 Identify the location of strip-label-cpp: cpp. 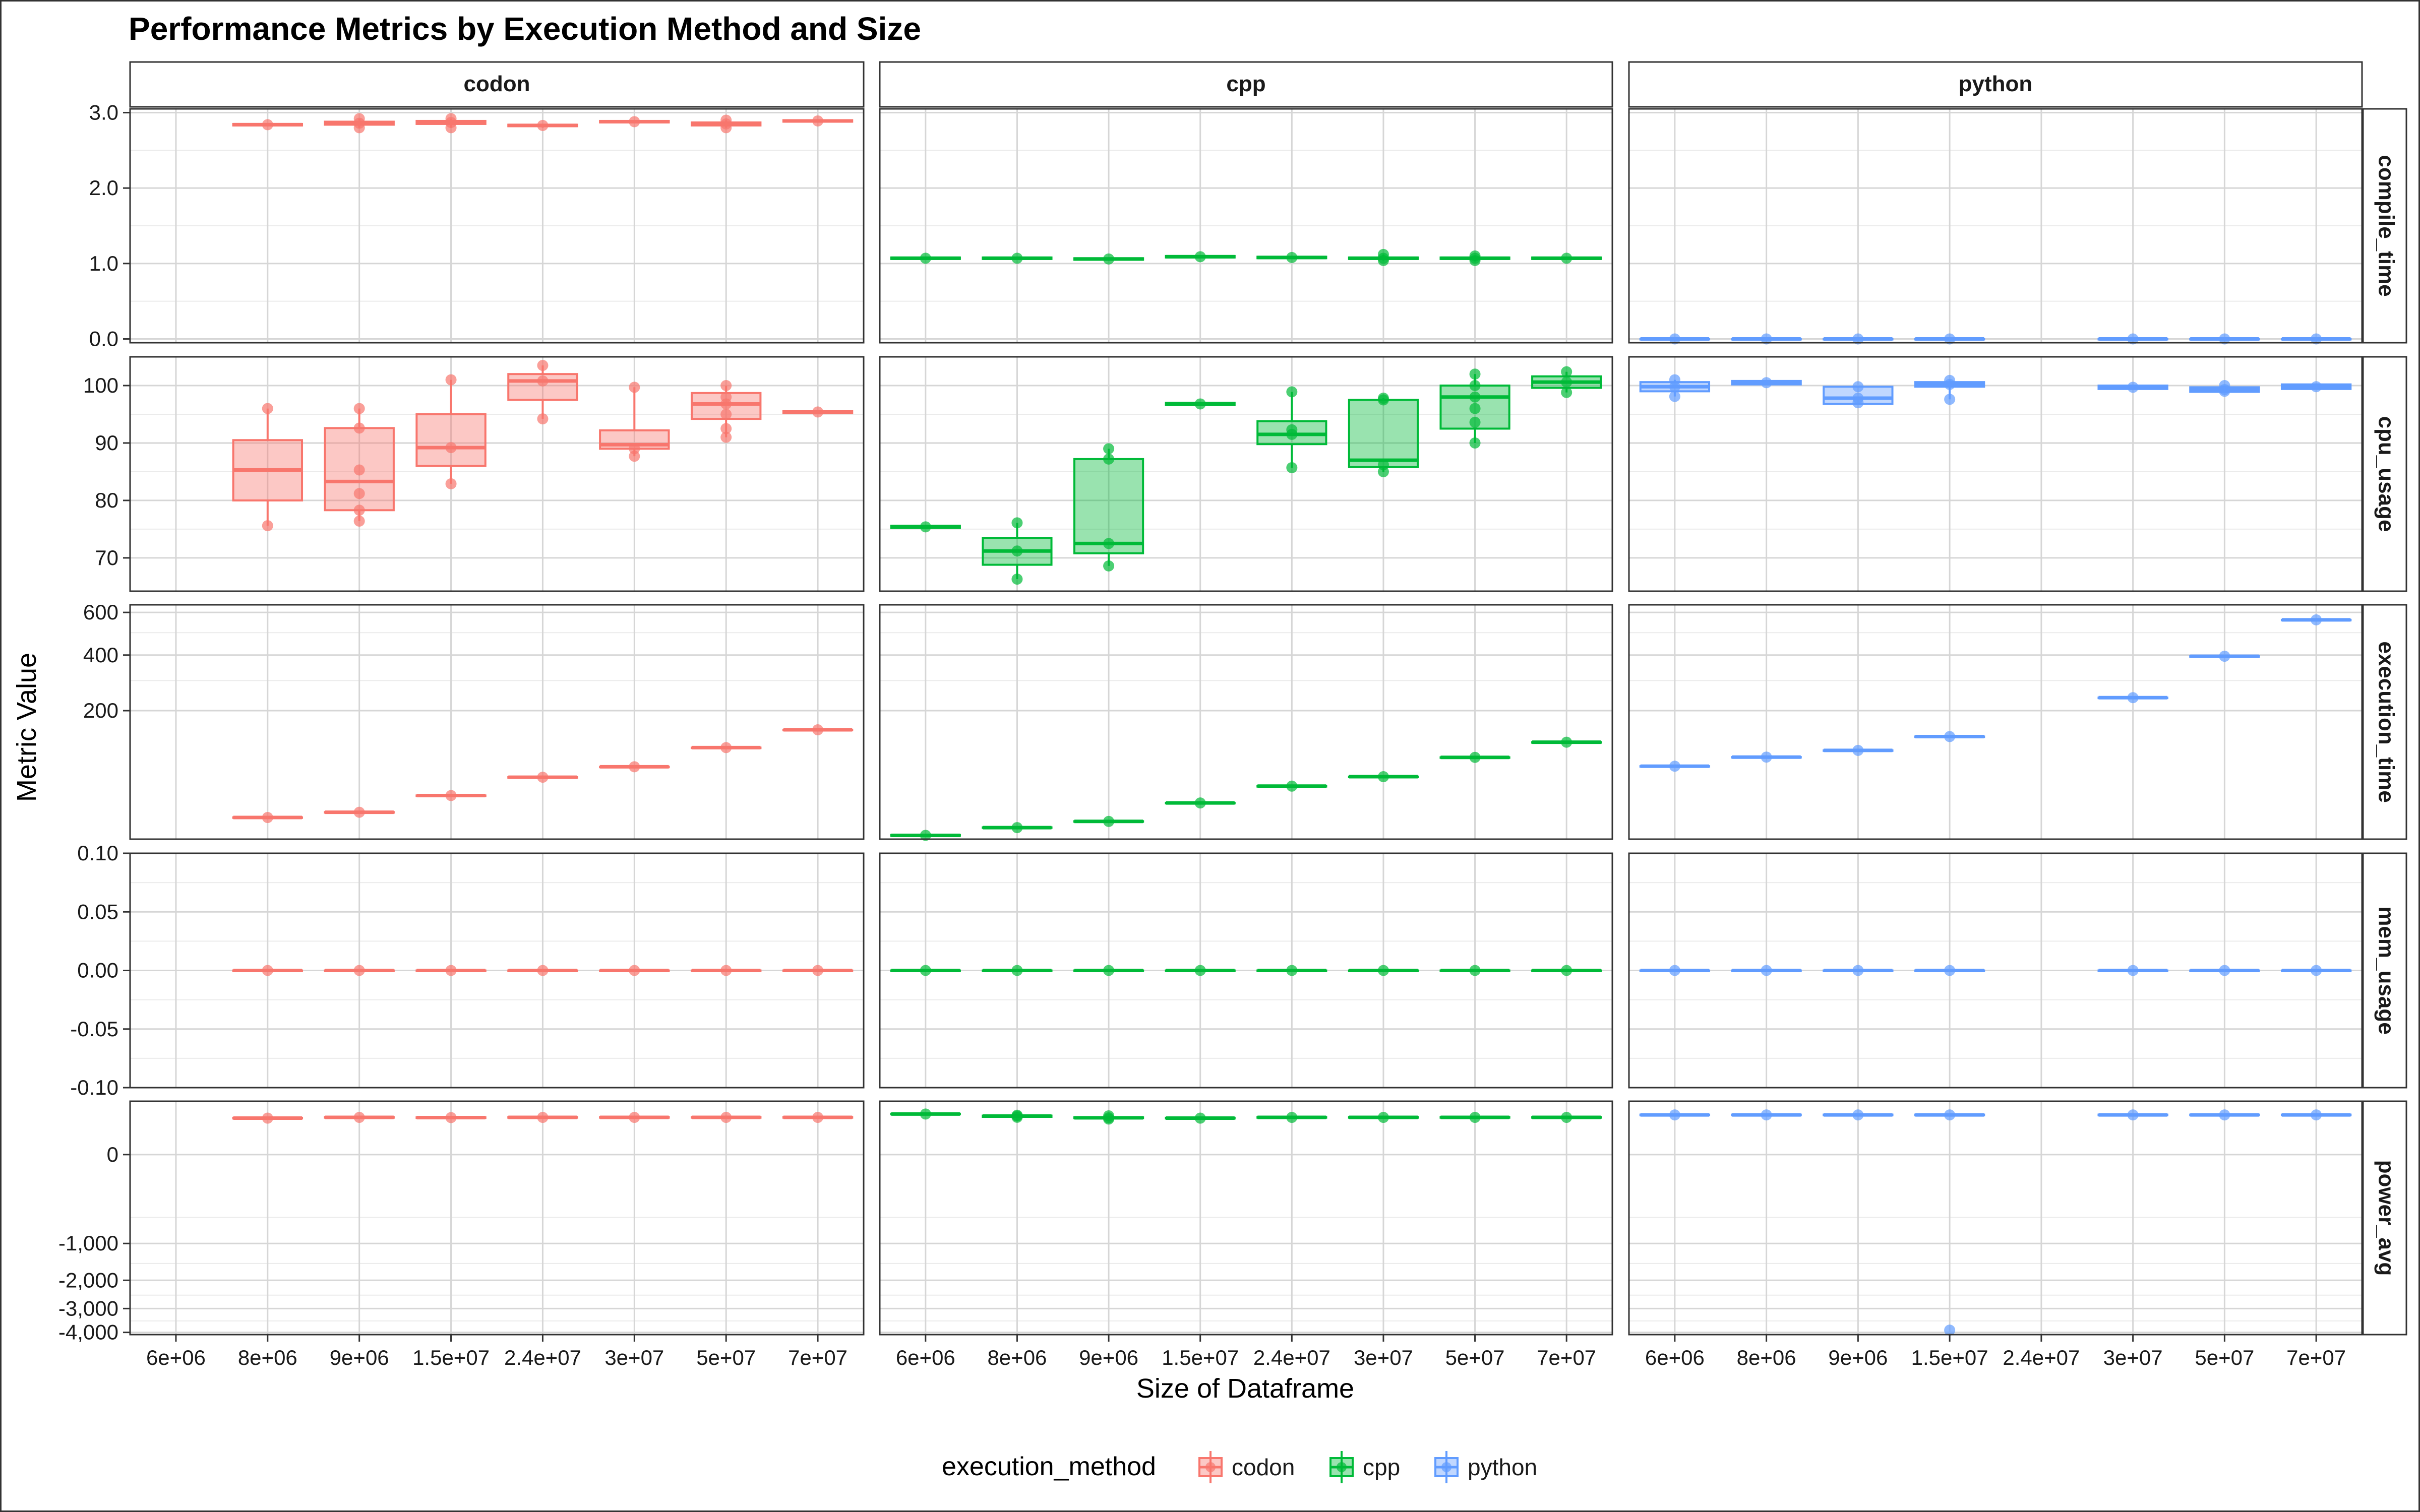
(1245, 84).